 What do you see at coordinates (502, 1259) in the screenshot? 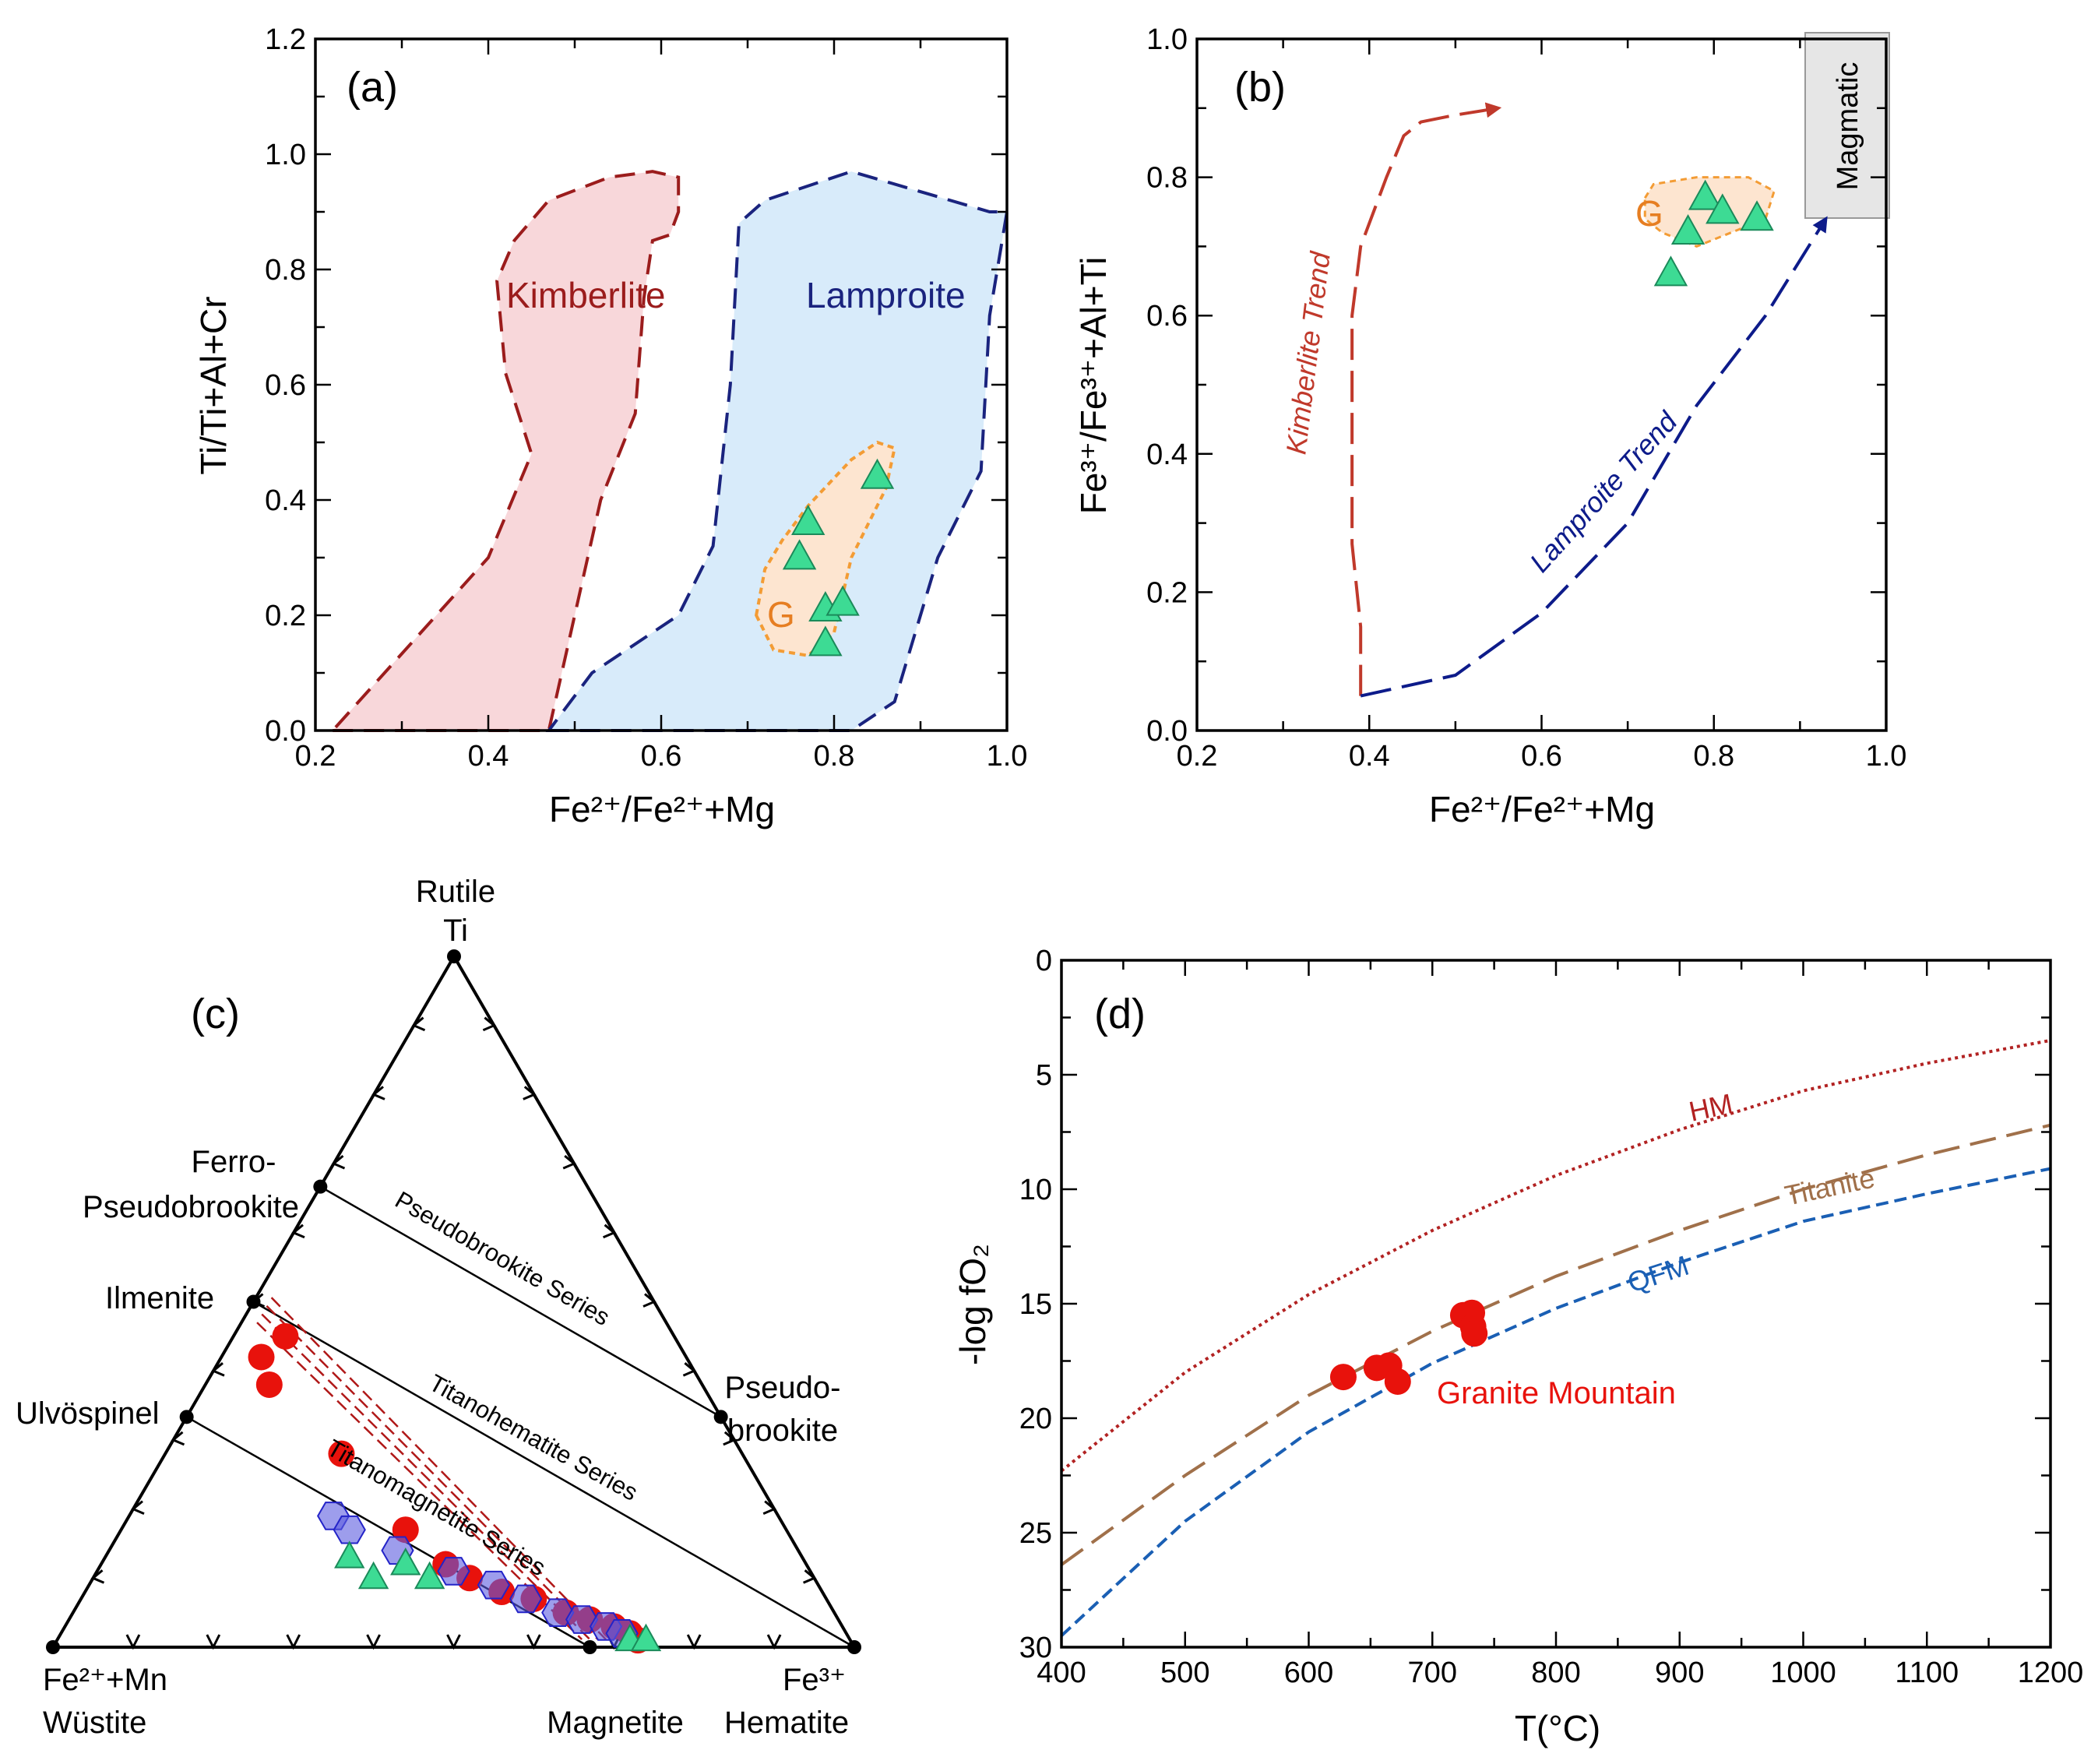
I see `series-label-pseudobrookite: Pseudobrookite Series` at bounding box center [502, 1259].